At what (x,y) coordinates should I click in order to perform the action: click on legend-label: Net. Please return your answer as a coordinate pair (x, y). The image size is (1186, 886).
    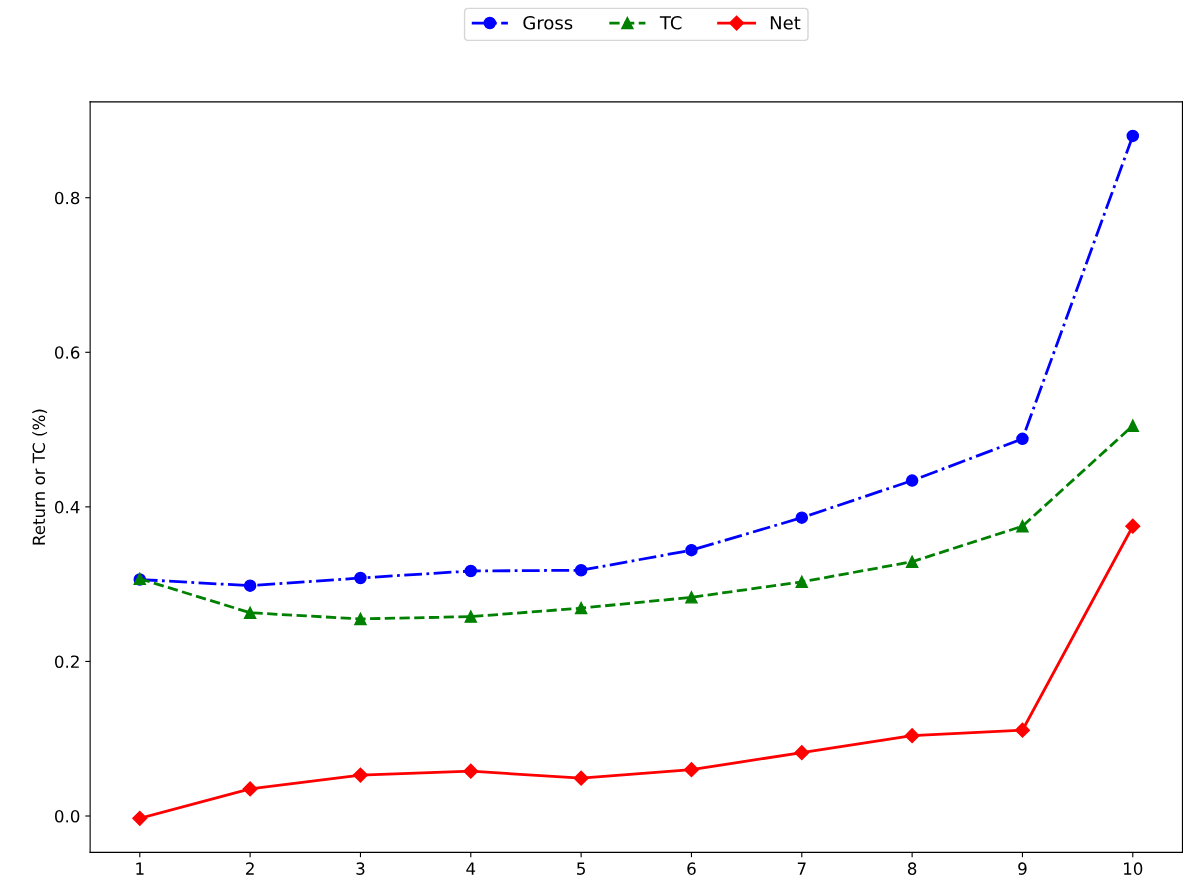
    Looking at the image, I should click on (785, 23).